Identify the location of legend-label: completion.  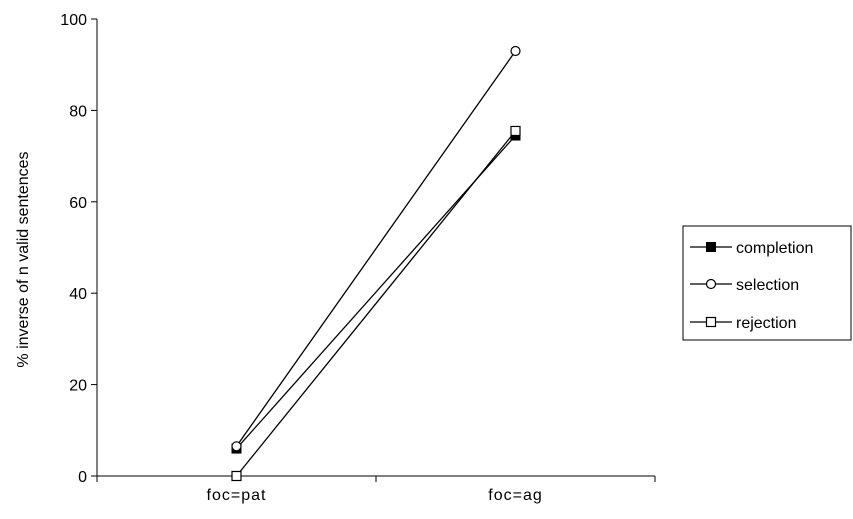
(774, 248).